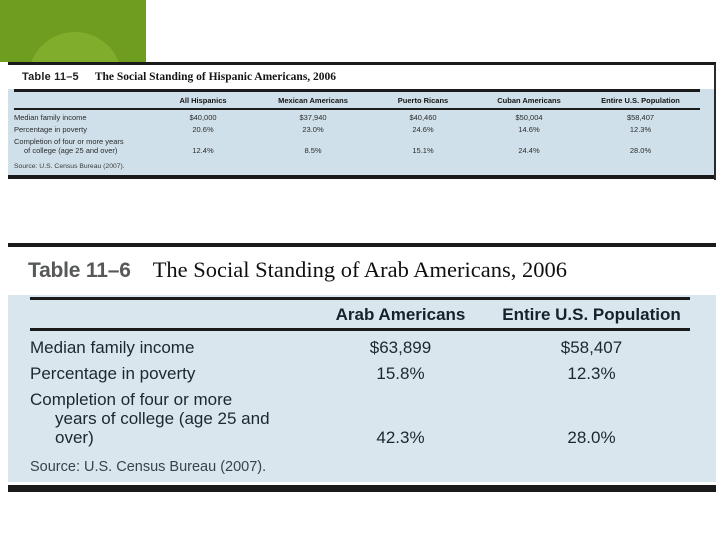 Image resolution: width=720 pixels, height=540 pixels. I want to click on cell-value: 24.6%, so click(423, 129).